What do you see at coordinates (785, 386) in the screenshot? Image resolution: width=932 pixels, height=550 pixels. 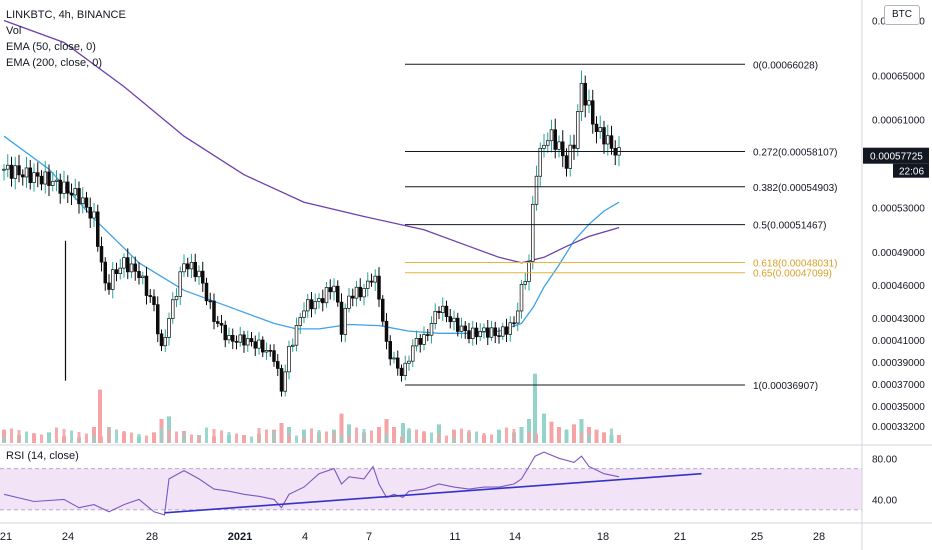 I see `fib-level-label: 1(0.00036907)` at bounding box center [785, 386].